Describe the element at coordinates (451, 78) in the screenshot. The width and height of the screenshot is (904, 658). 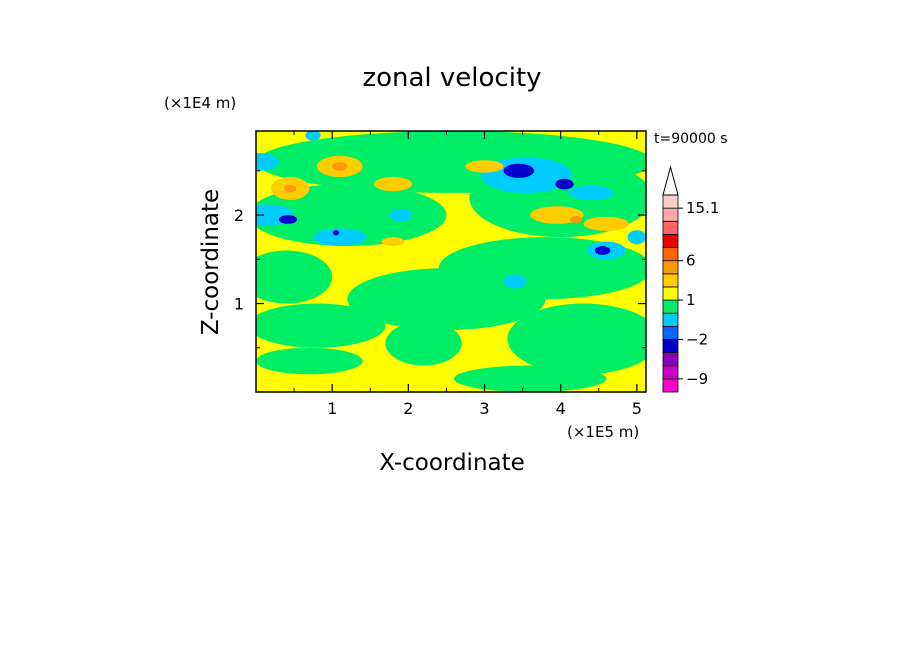
I see `chart-title: zonal velocity` at that location.